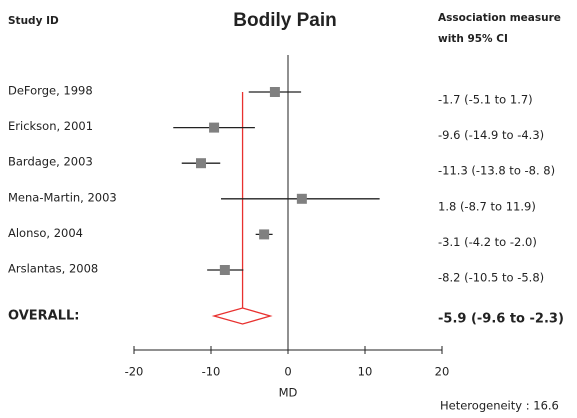 Image resolution: width=577 pixels, height=418 pixels. Describe the element at coordinates (134, 372) in the screenshot. I see `x-tick-label: -20` at that location.